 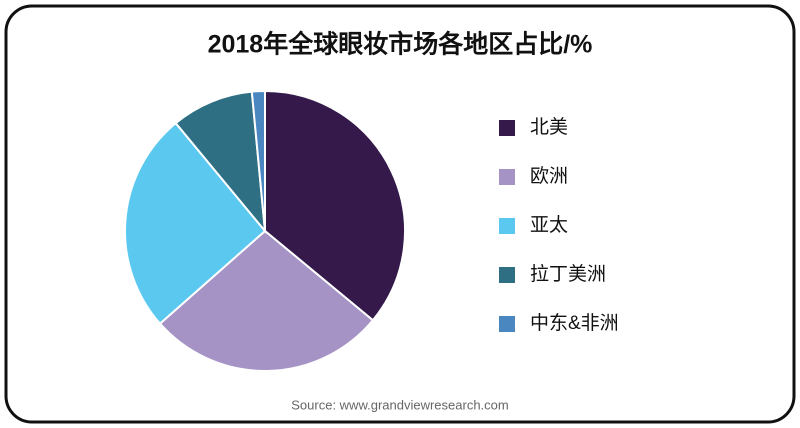 What do you see at coordinates (568, 274) in the screenshot?
I see `legend-label: 拉丁美洲` at bounding box center [568, 274].